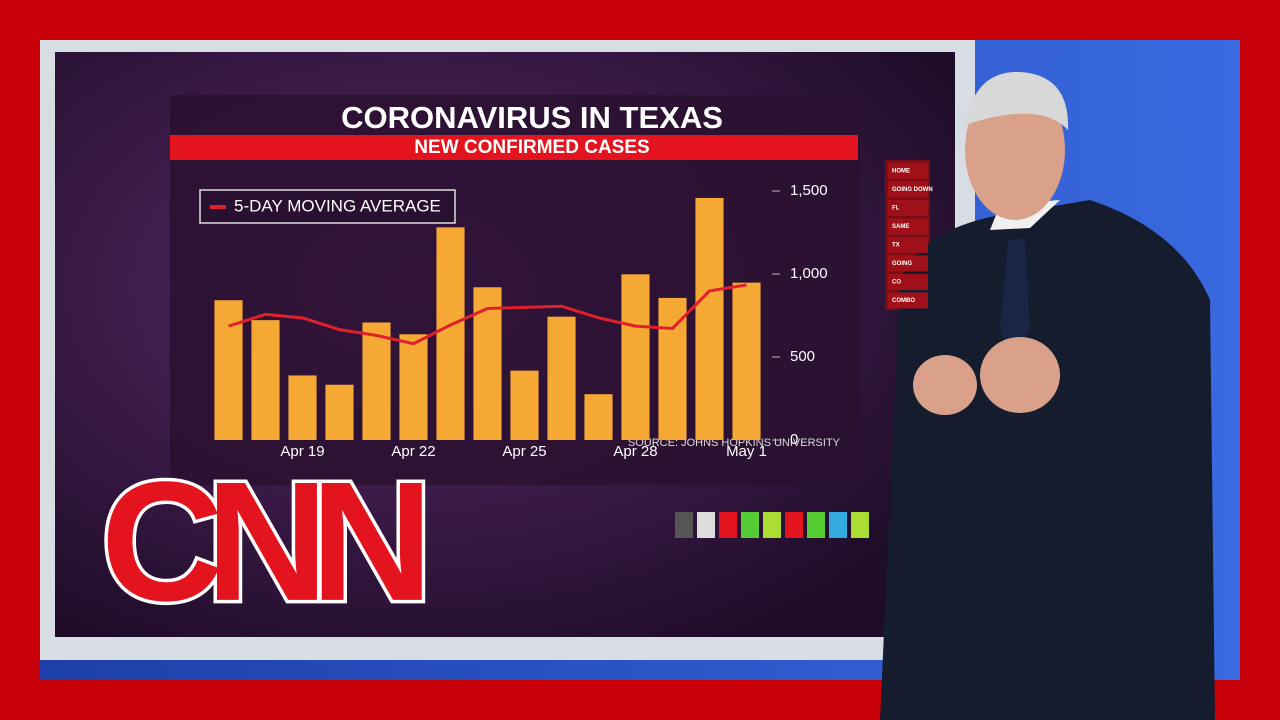  What do you see at coordinates (635, 451) in the screenshot?
I see `x-tick-label: Apr 28` at bounding box center [635, 451].